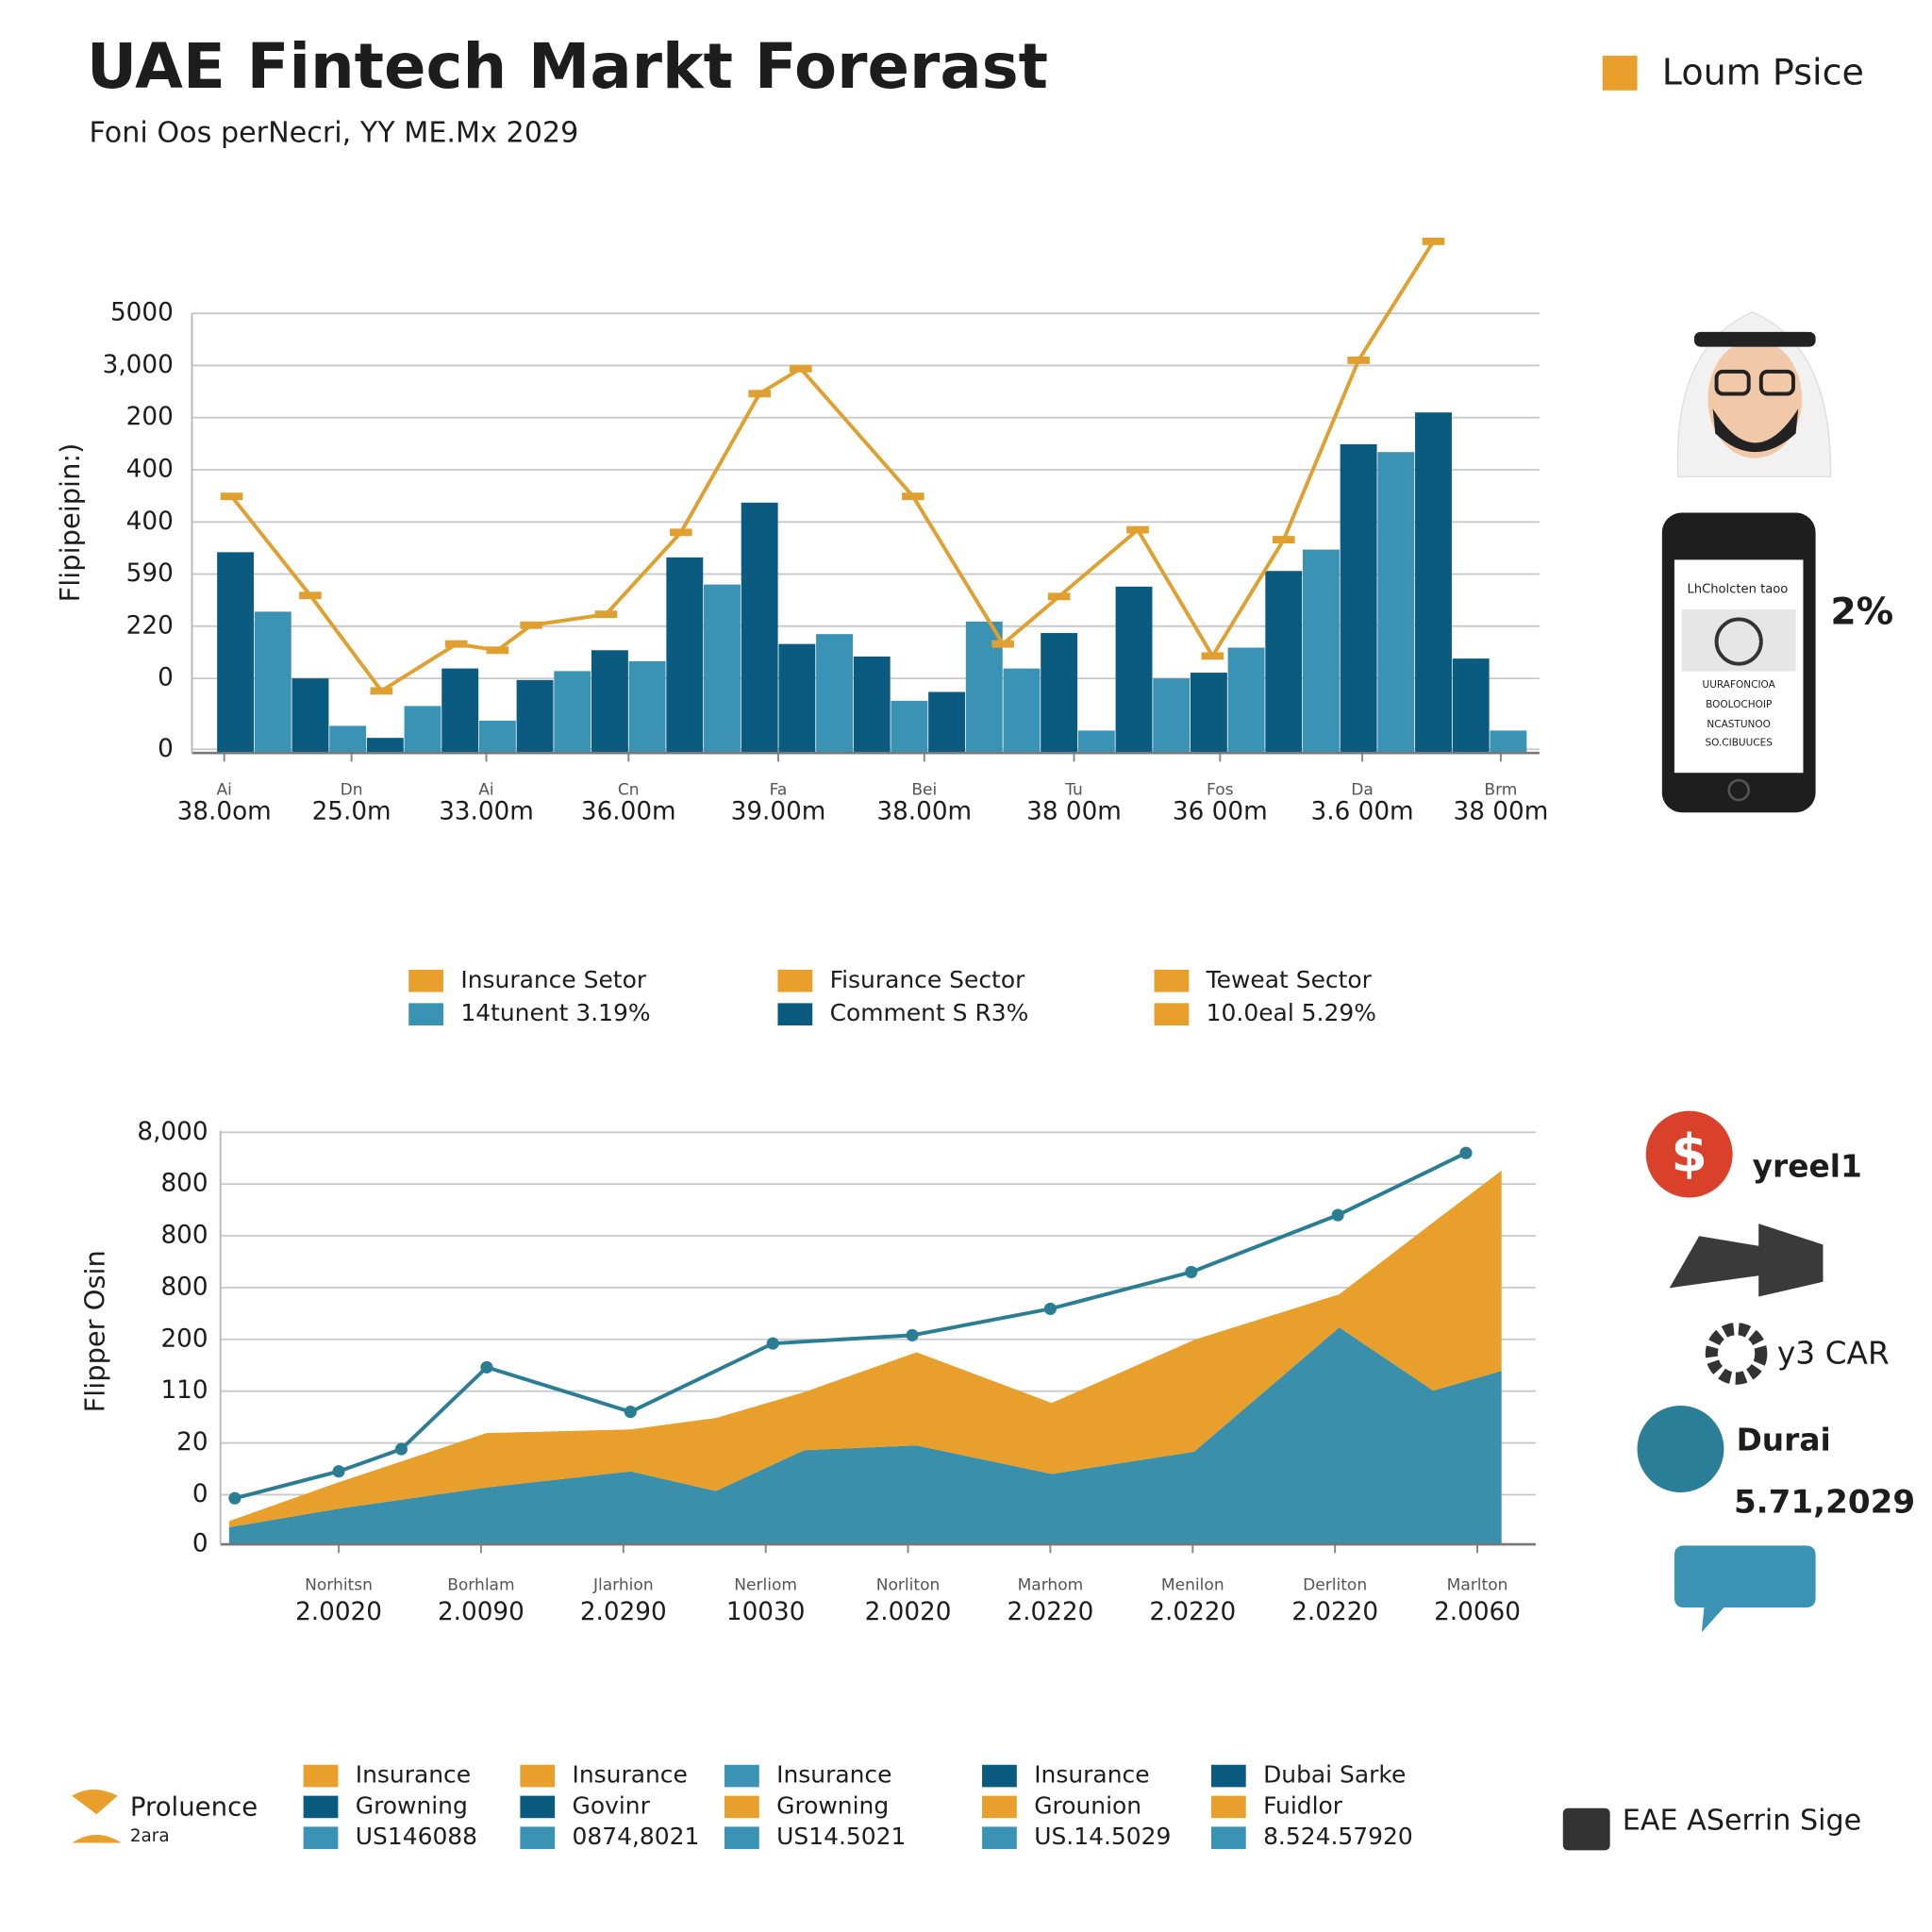 The height and width of the screenshot is (1932, 1932). I want to click on y-tick-label: 0, so click(166, 749).